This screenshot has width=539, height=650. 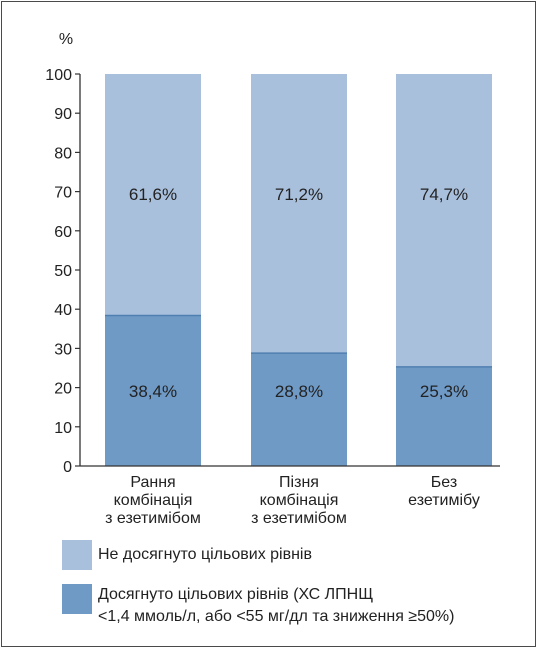 I want to click on y-tick-label: 50, so click(x=63, y=271).